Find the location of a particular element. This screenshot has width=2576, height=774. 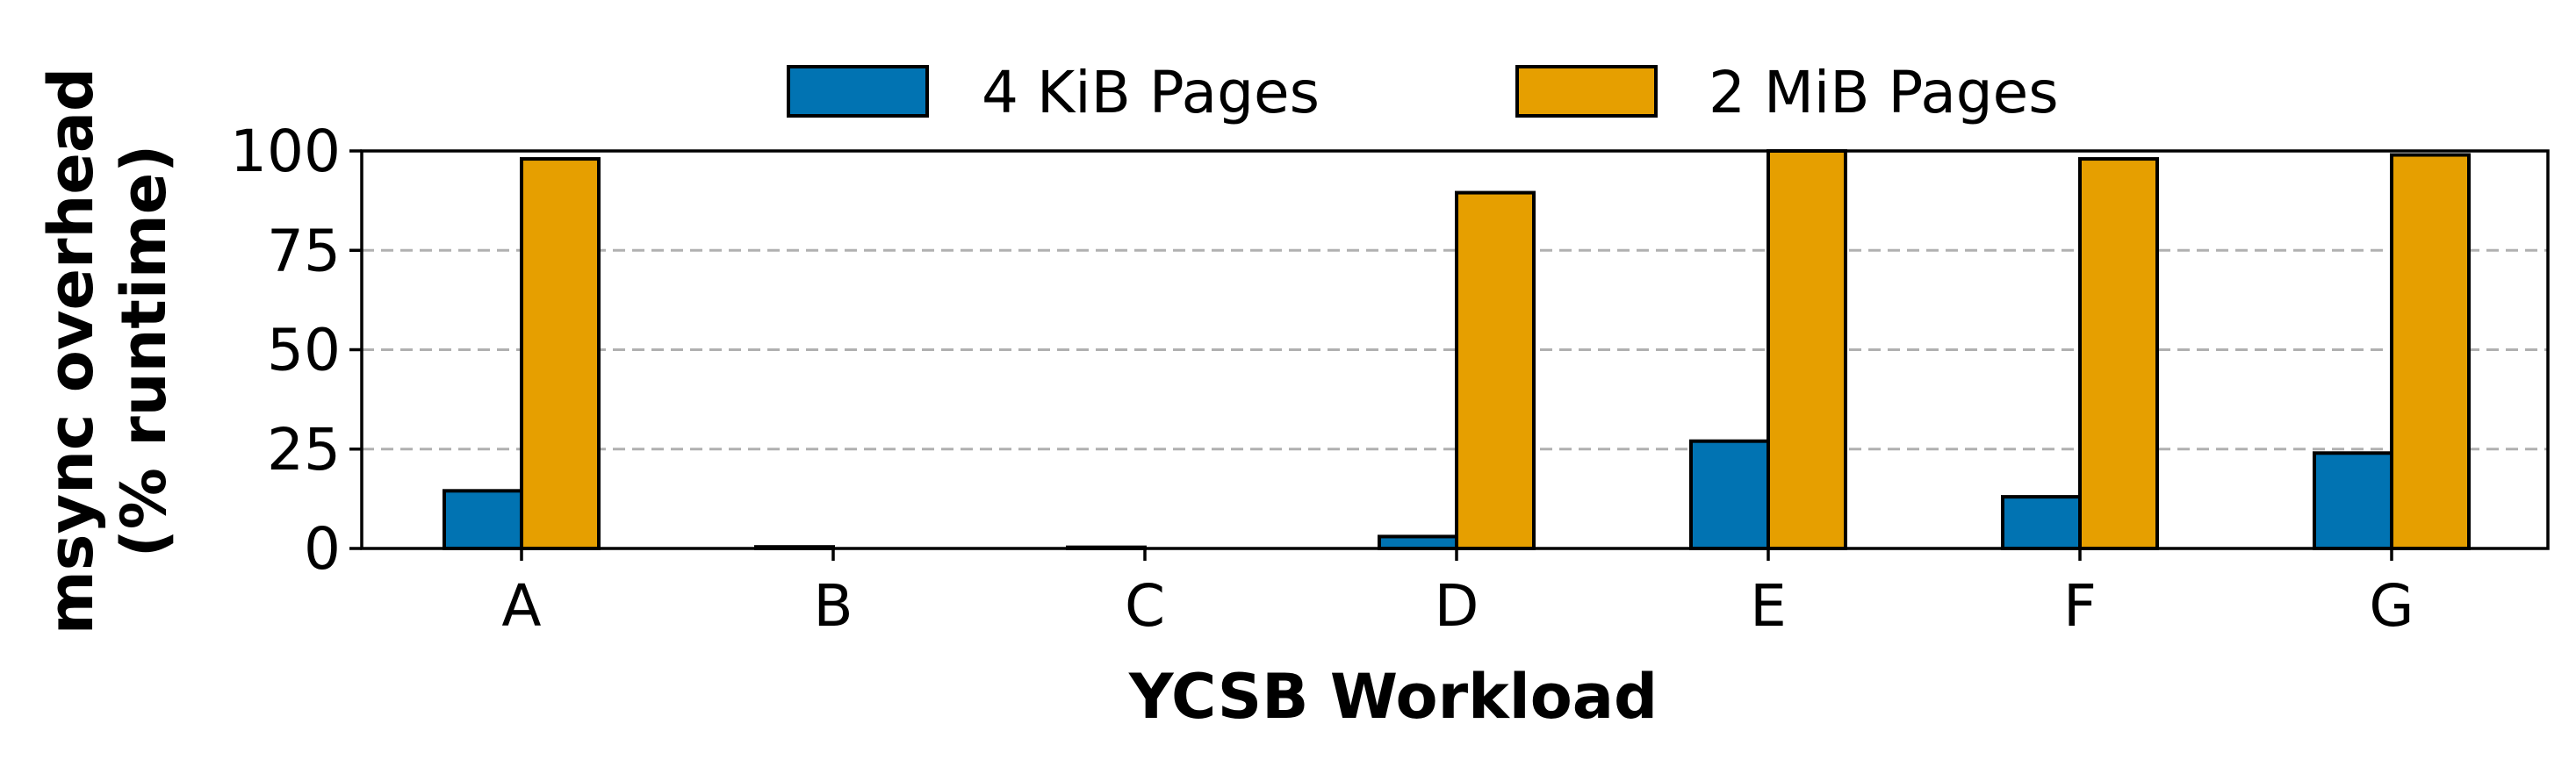

x-tick-label-f: F is located at coordinates (2080, 606).